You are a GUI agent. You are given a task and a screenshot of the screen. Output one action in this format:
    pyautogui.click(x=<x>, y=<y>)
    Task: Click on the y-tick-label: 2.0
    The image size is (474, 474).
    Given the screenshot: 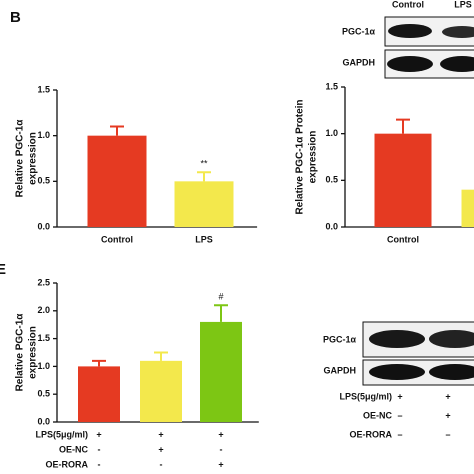 What is the action you would take?
    pyautogui.click(x=43, y=310)
    